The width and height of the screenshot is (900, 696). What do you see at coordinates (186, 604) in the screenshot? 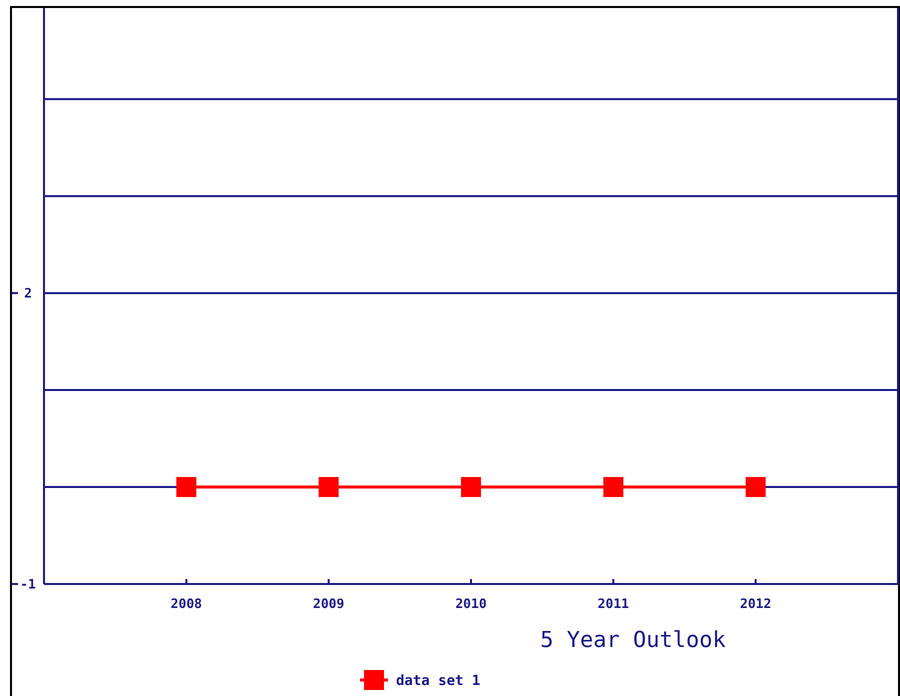
I see `x-tick-label: 2008` at bounding box center [186, 604].